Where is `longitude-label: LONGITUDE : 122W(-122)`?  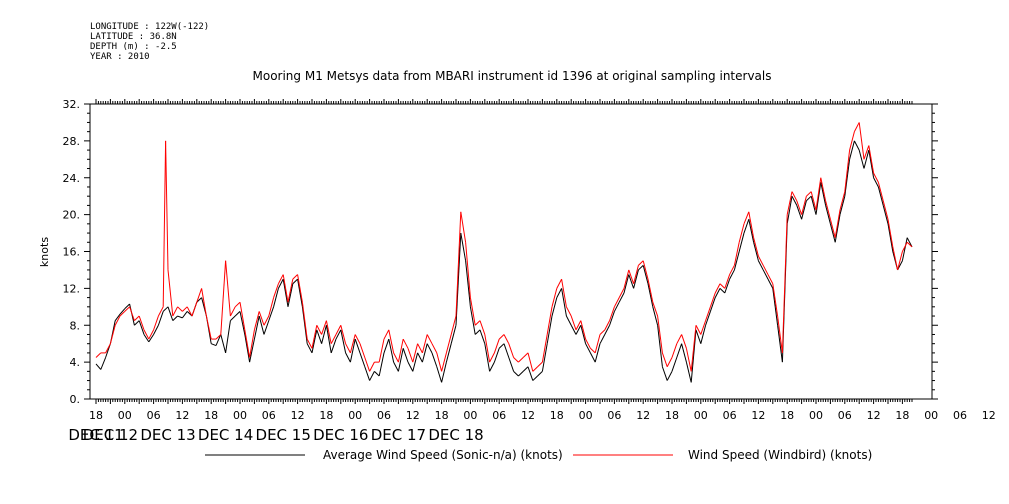
longitude-label: LONGITUDE : 122W(-122) is located at coordinates (150, 27).